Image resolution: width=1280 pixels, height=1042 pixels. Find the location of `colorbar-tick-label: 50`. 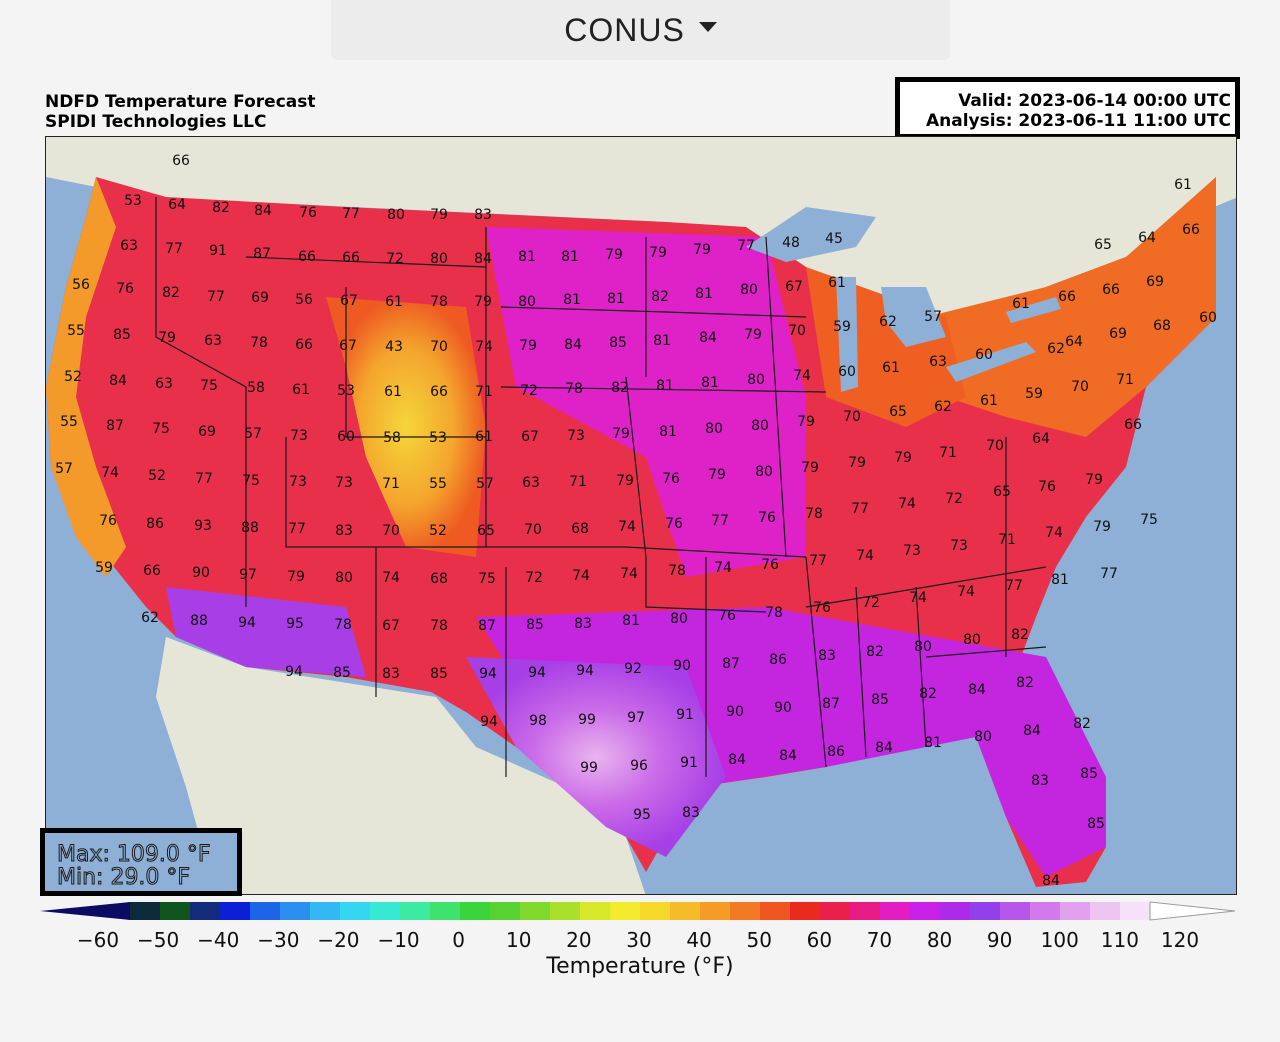

colorbar-tick-label: 50 is located at coordinates (759, 940).